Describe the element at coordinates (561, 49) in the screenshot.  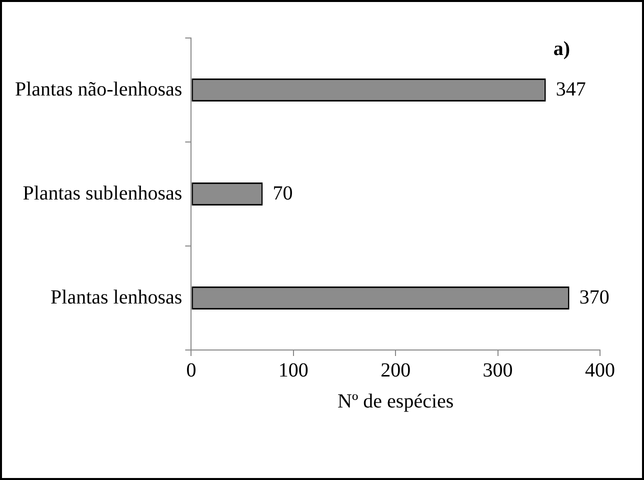
I see `annotation: a)` at that location.